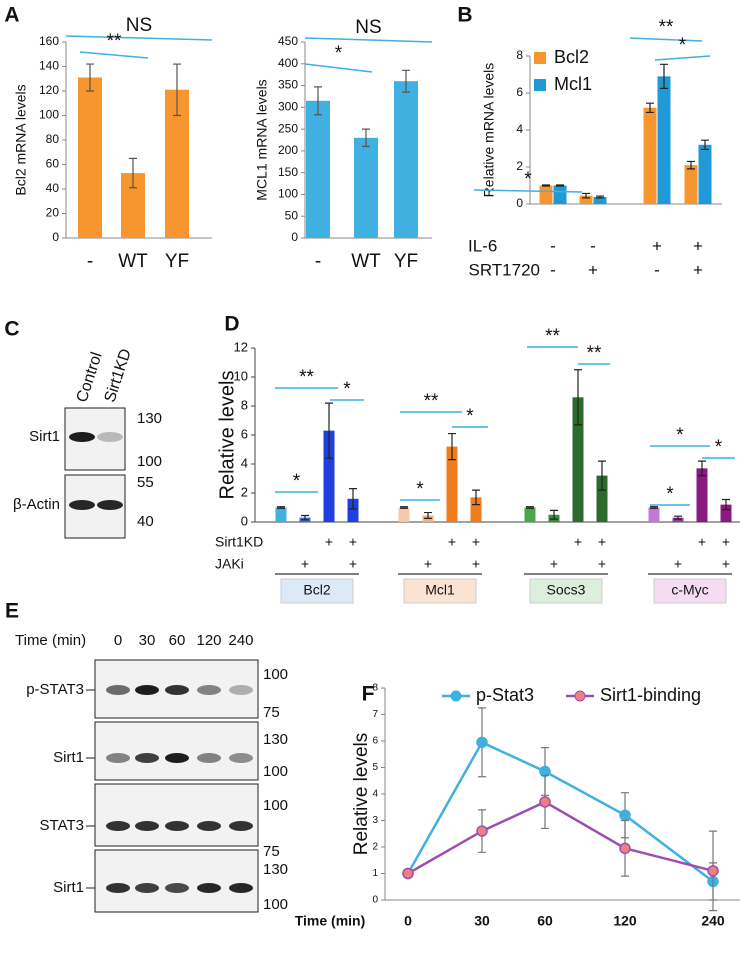  What do you see at coordinates (560, 837) in the screenshot?
I see `series-line` at bounding box center [560, 837].